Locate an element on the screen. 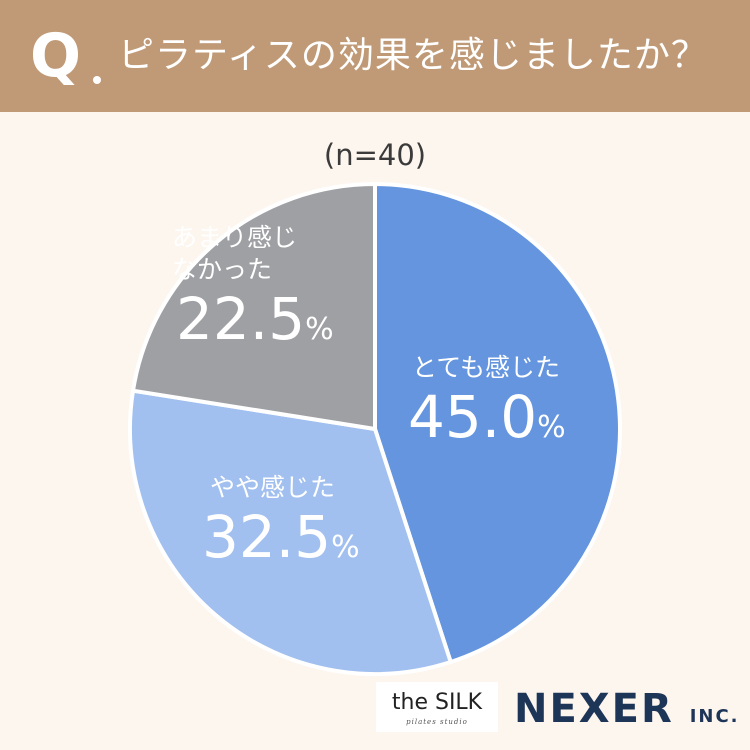 The width and height of the screenshot is (750, 750). the-silk-logo-subtext: pilates studio is located at coordinates (437, 722).